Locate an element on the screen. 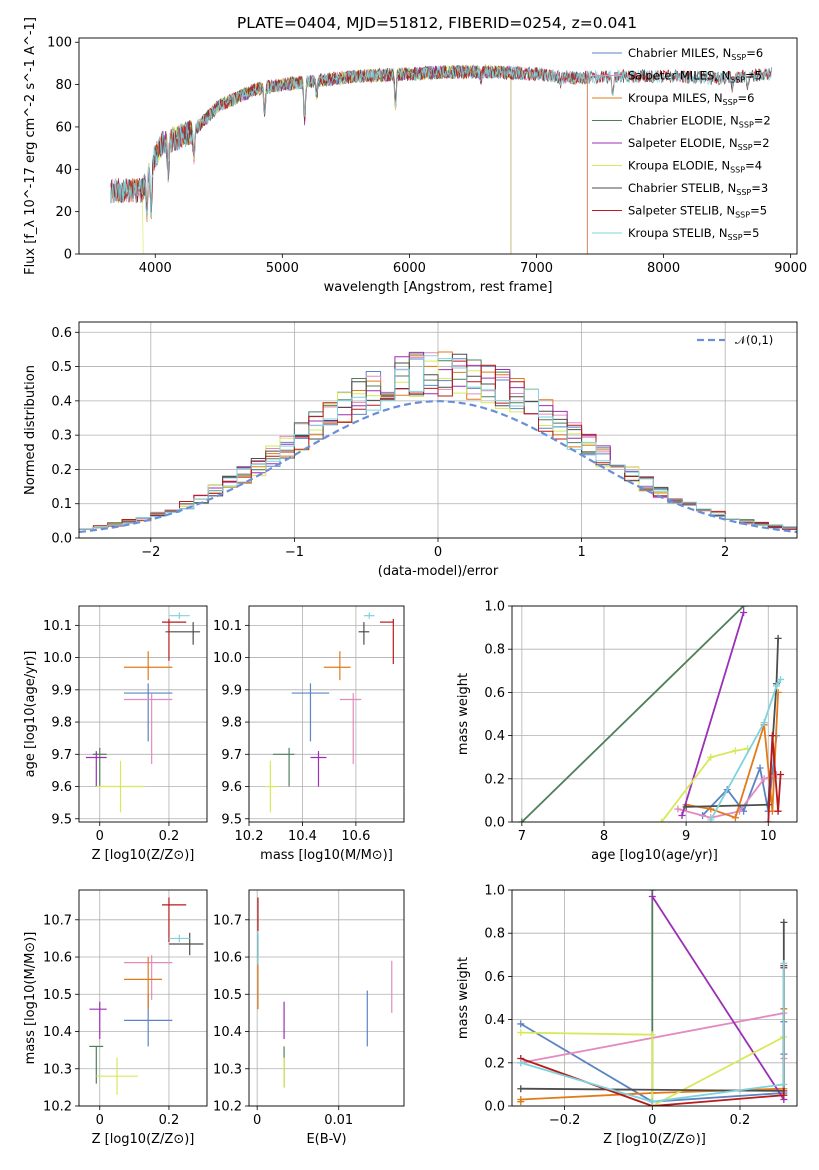 Image resolution: width=819 pixels, height=1170 pixels. y-tick-label: 100 is located at coordinates (59, 43).